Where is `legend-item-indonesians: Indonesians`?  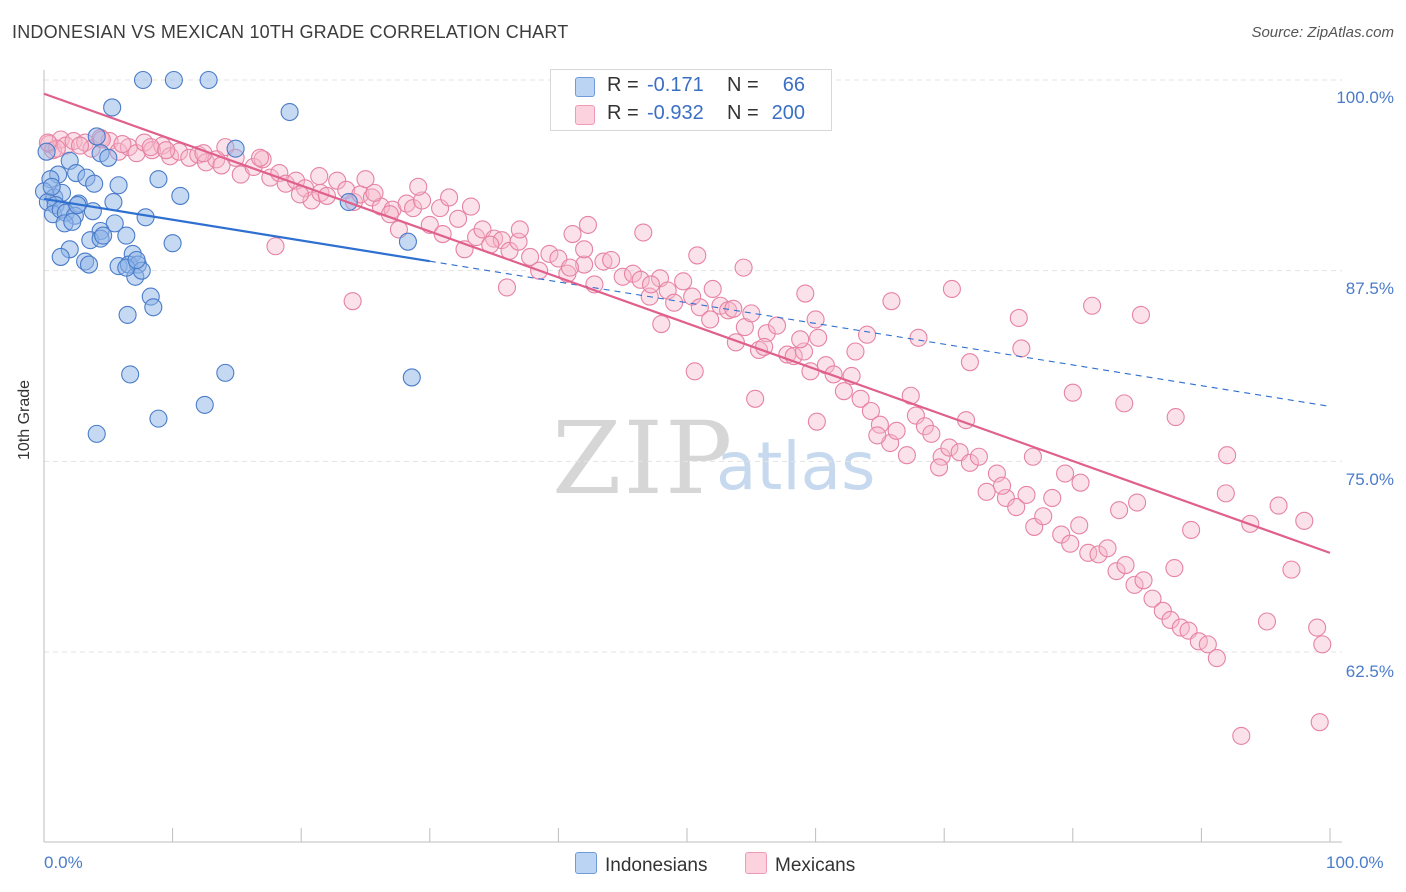 legend-item-indonesians: Indonesians is located at coordinates (641, 864).